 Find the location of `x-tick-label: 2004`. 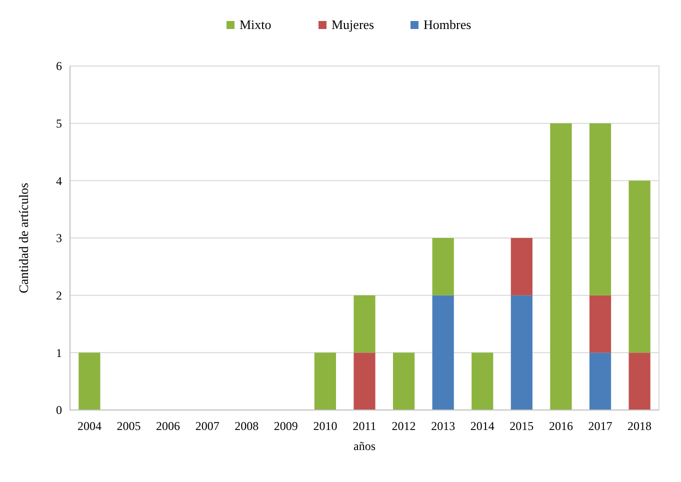

x-tick-label: 2004 is located at coordinates (89, 426).